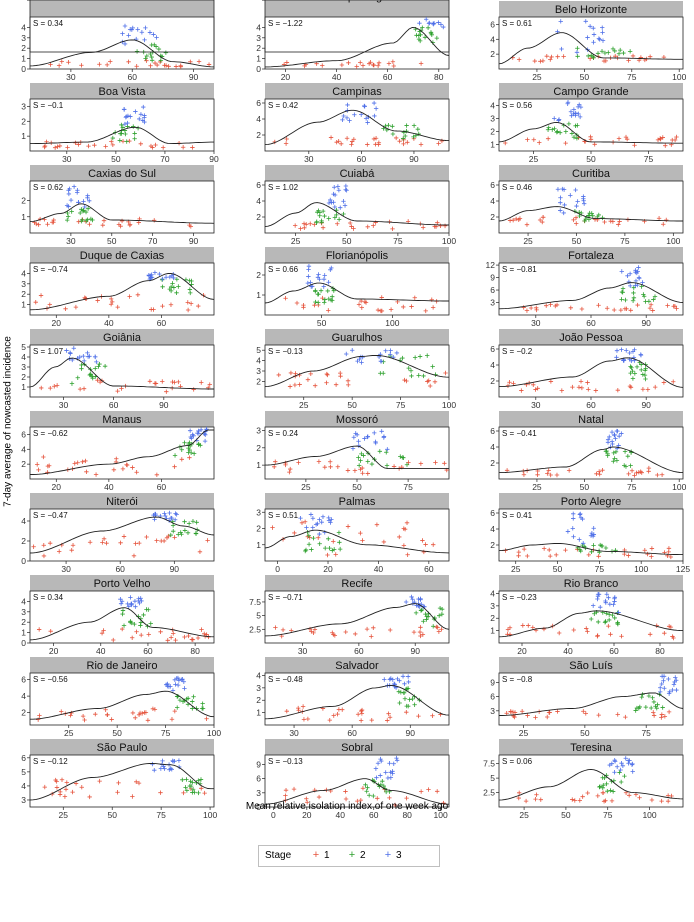 This screenshot has width=694, height=922. Describe the element at coordinates (356, 855) in the screenshot. I see `legend-item-stage-2: +2` at that location.